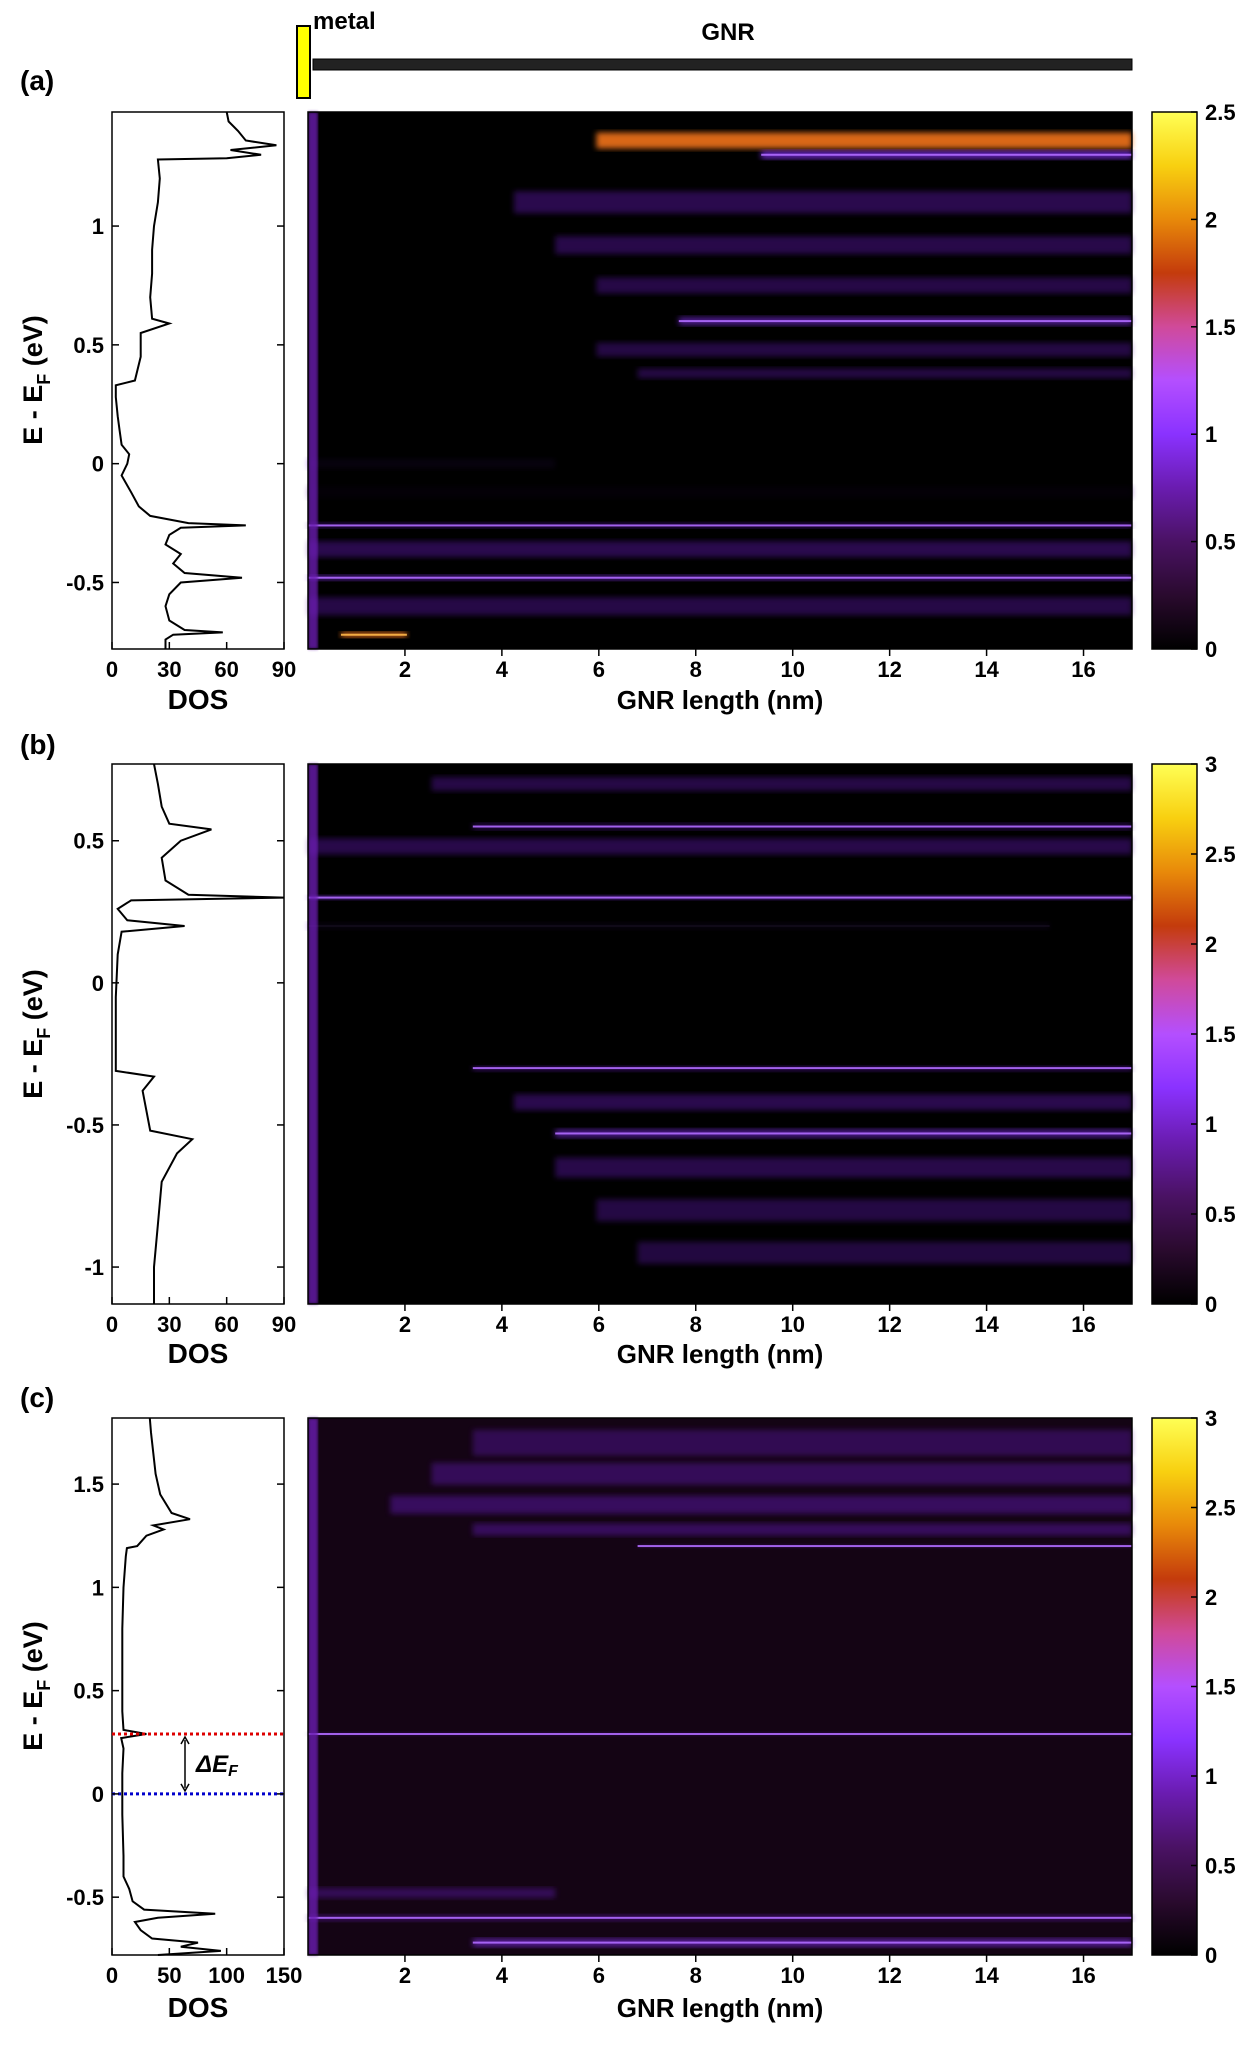 The height and width of the screenshot is (2072, 1258). What do you see at coordinates (1193, 381) in the screenshot?
I see `colorbar: 0 0.5 1 1.5 2 2.5` at bounding box center [1193, 381].